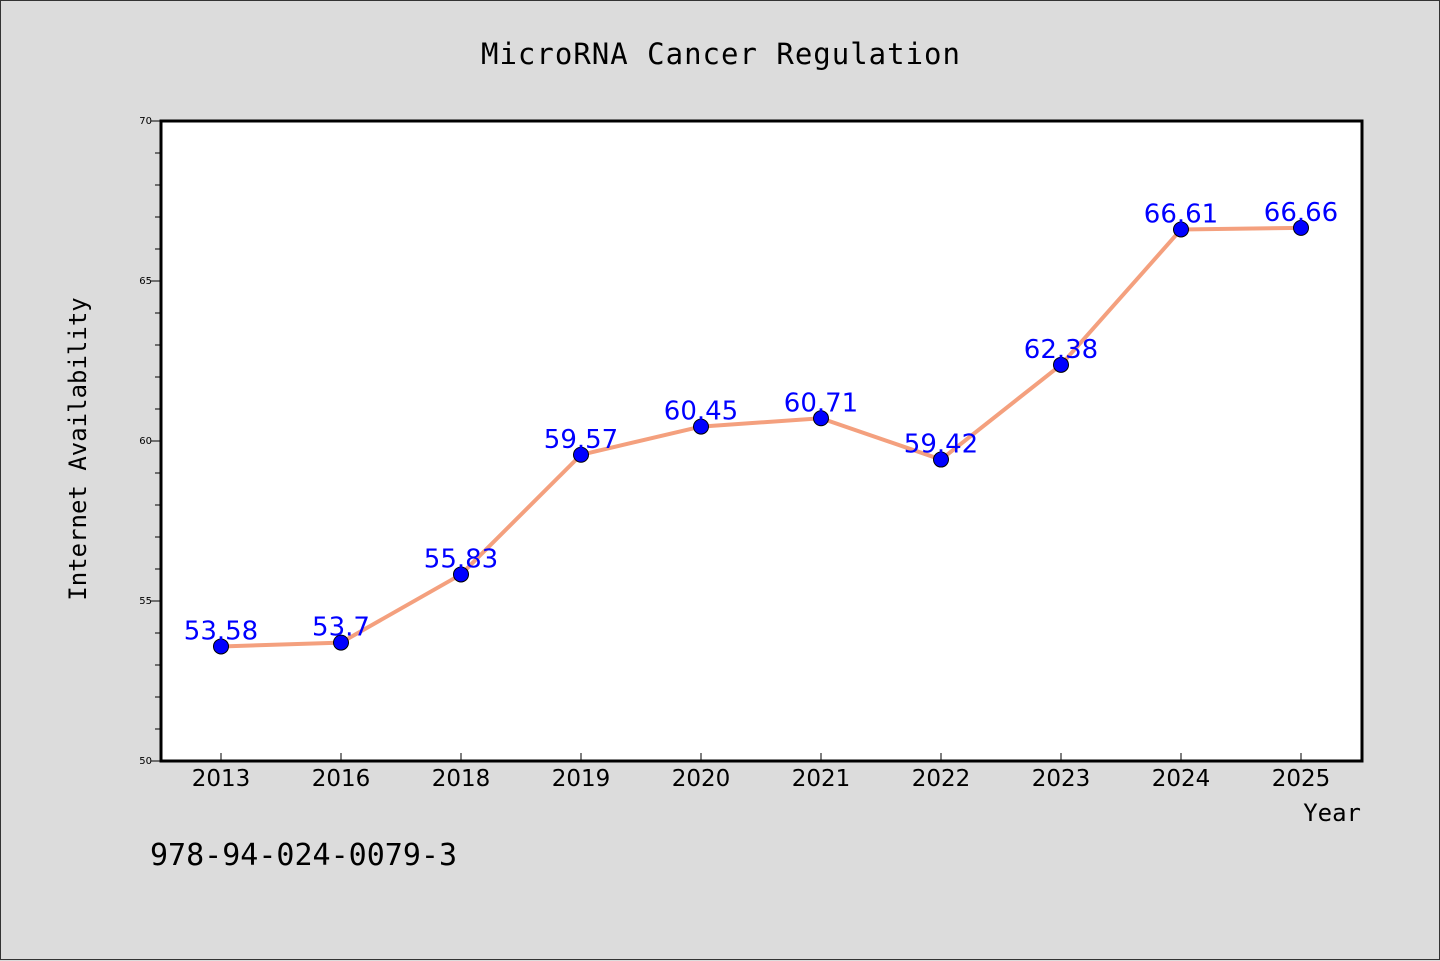  Describe the element at coordinates (78, 448) in the screenshot. I see `y-axis-label: Internet Availability` at that location.